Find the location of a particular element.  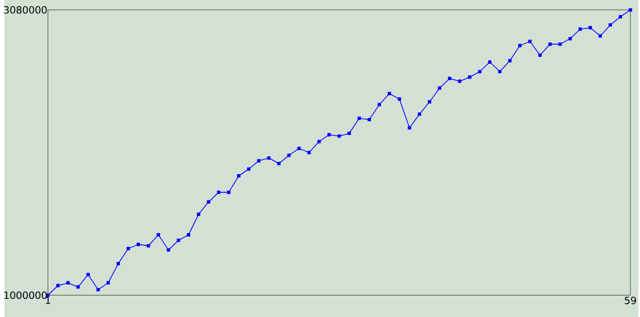

y-tick-label: 3080000 is located at coordinates (25, 10).